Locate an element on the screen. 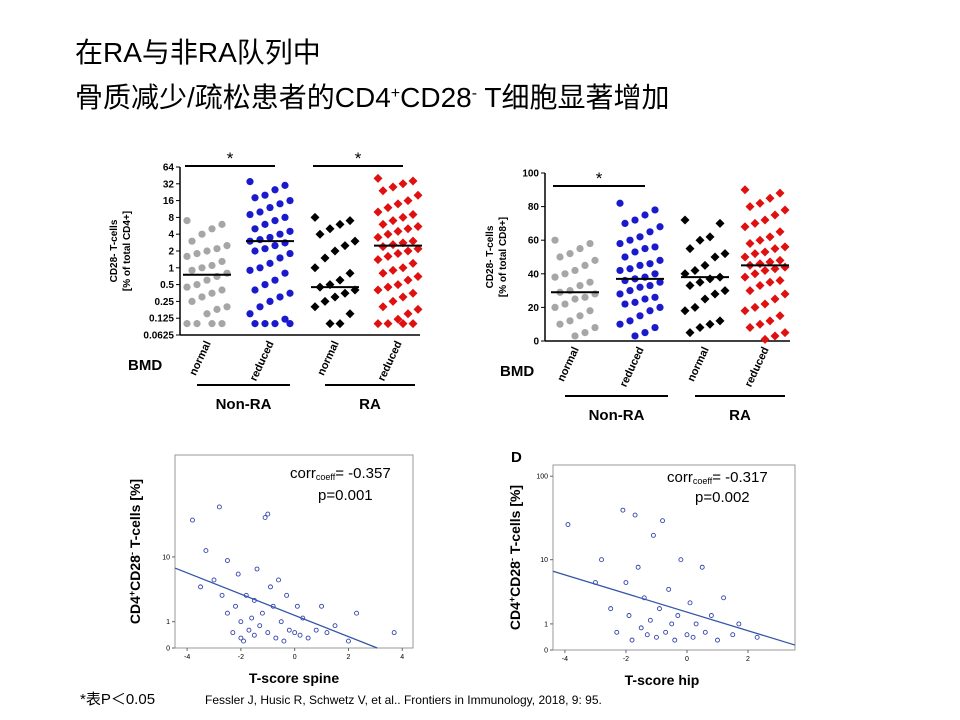  y-label-part: - is located at coordinates (512, 559).